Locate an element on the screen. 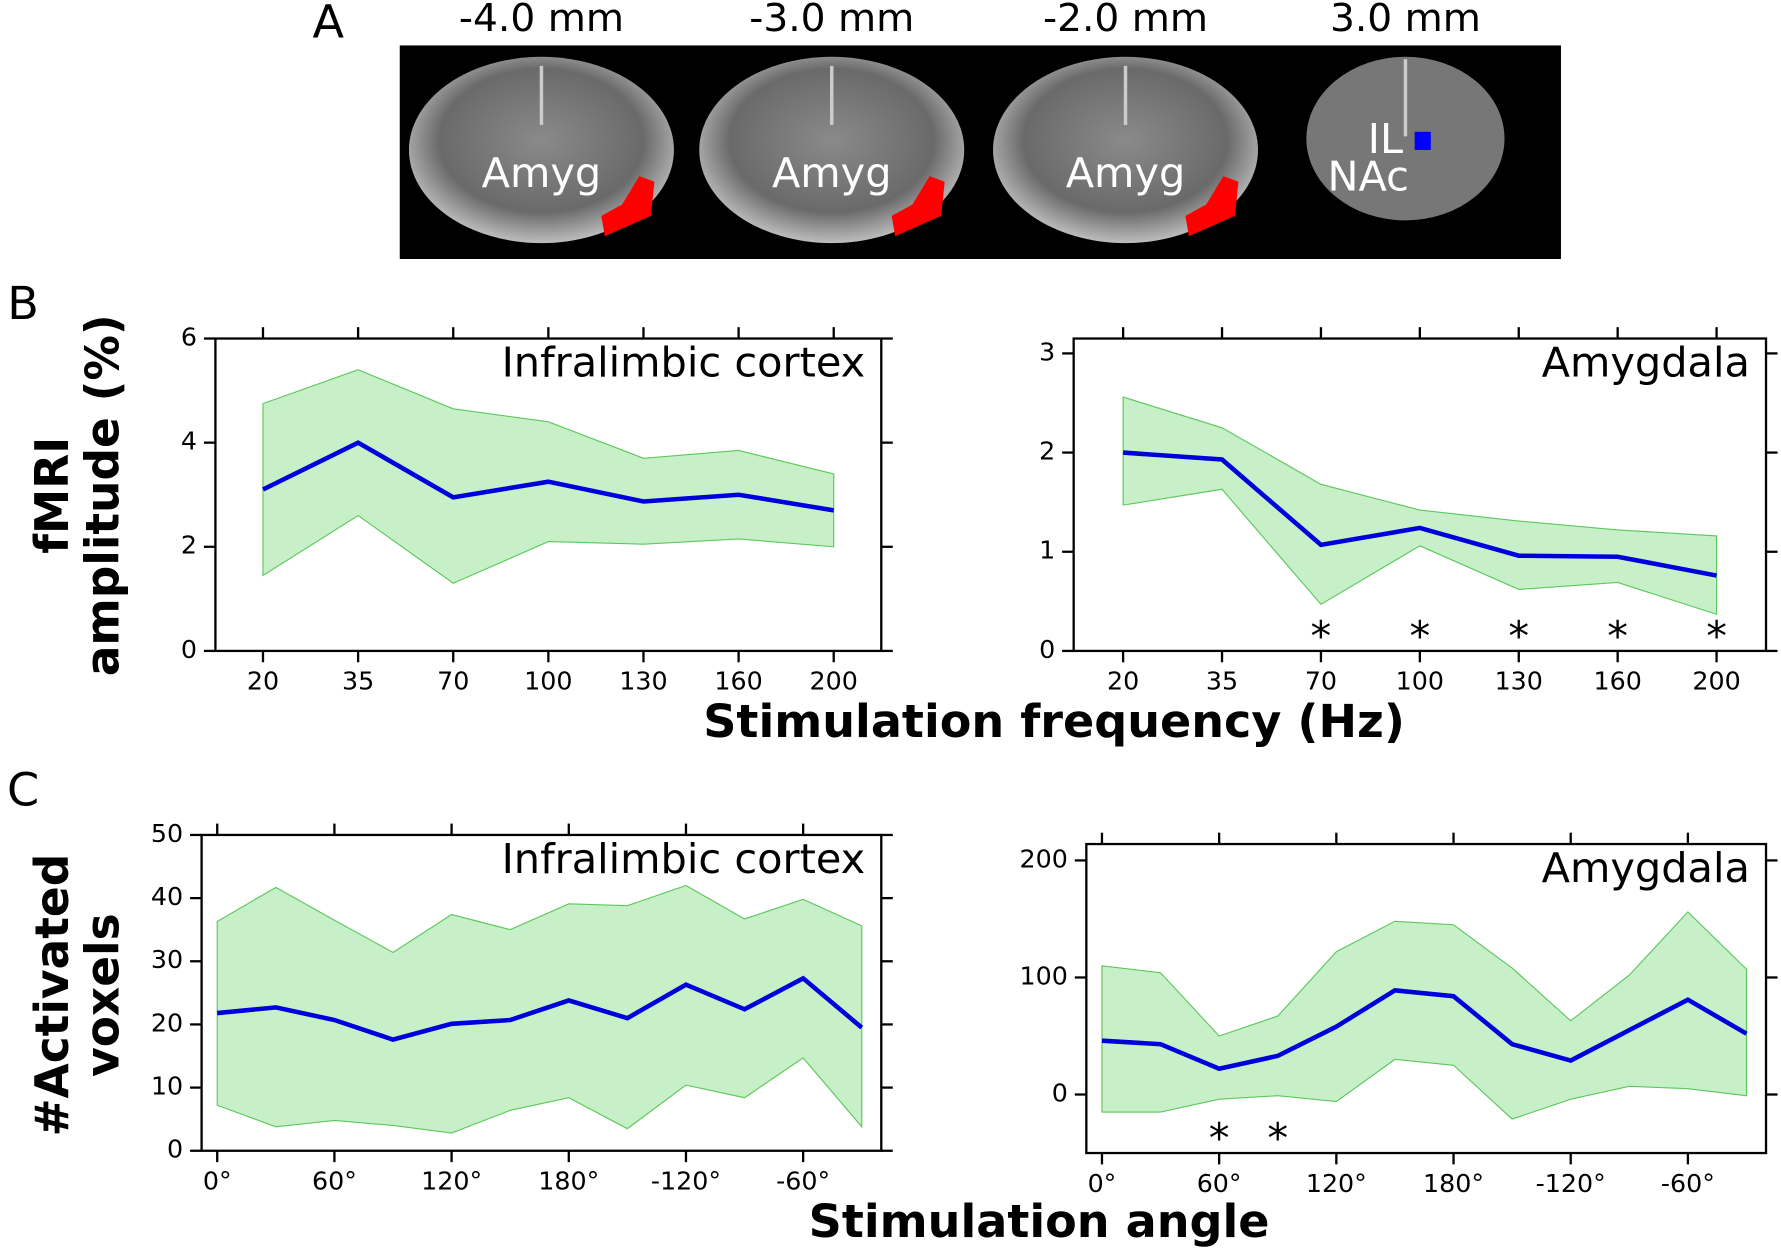 This screenshot has height=1253, width=1781. y-tick-label: 100 is located at coordinates (1044, 976).